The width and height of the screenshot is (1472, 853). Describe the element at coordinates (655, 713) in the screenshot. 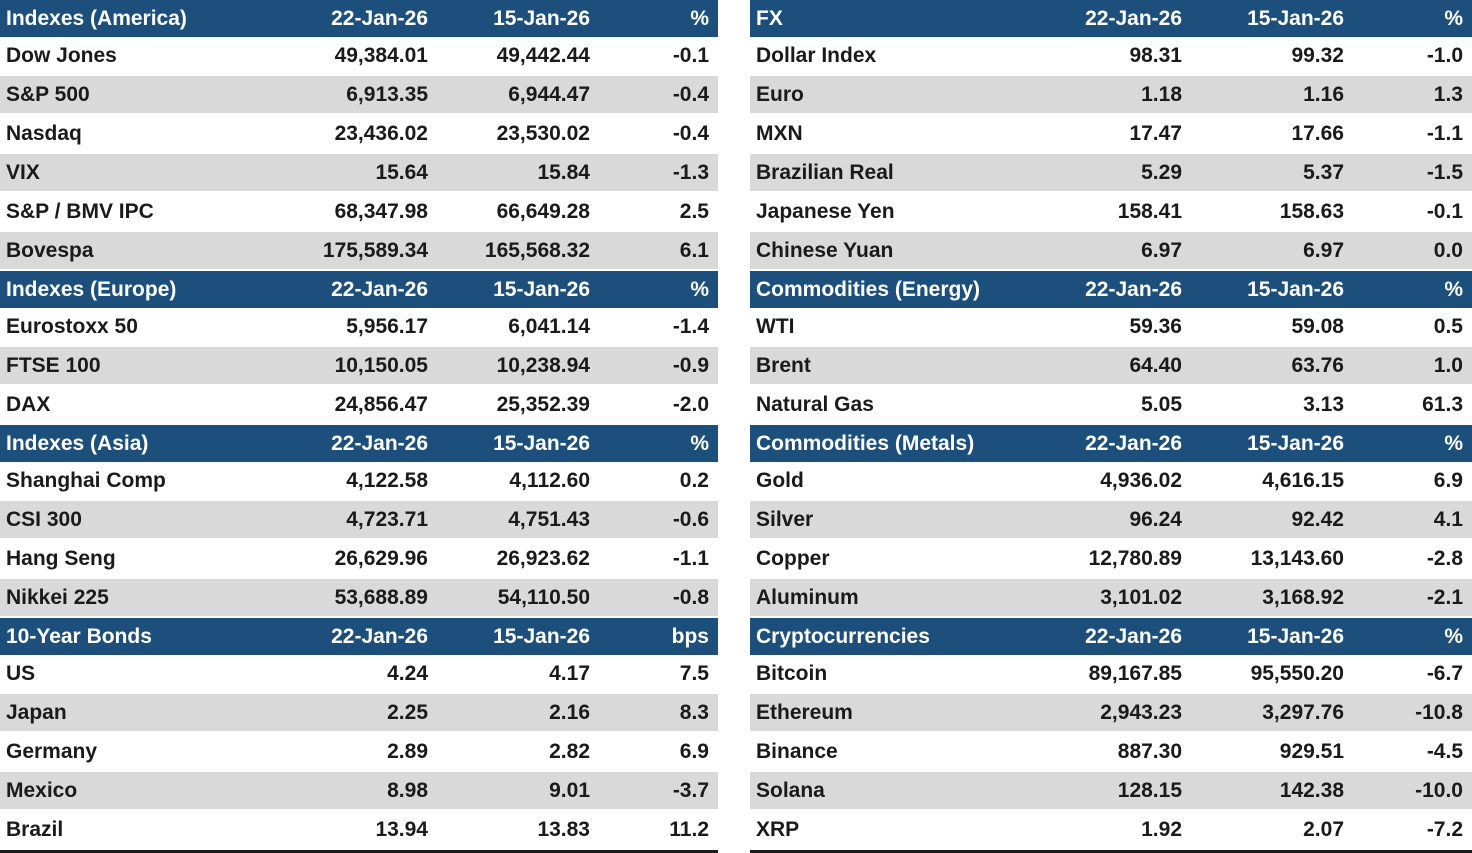

I see `change-value: 8.3` at that location.